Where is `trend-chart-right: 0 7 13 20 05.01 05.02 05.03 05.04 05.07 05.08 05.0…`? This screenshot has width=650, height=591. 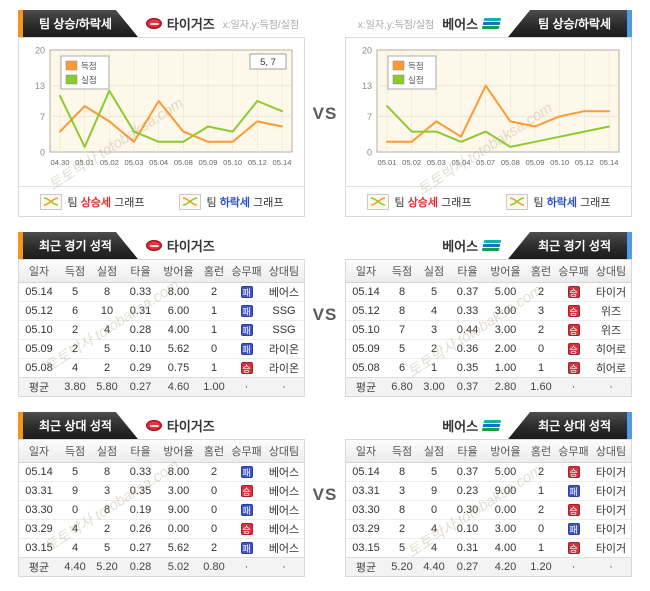
trend-chart-right: 0 7 13 20 05.01 05.02 05.03 05.04 05.07 05.08 05.0… is located at coordinates (491, 106).